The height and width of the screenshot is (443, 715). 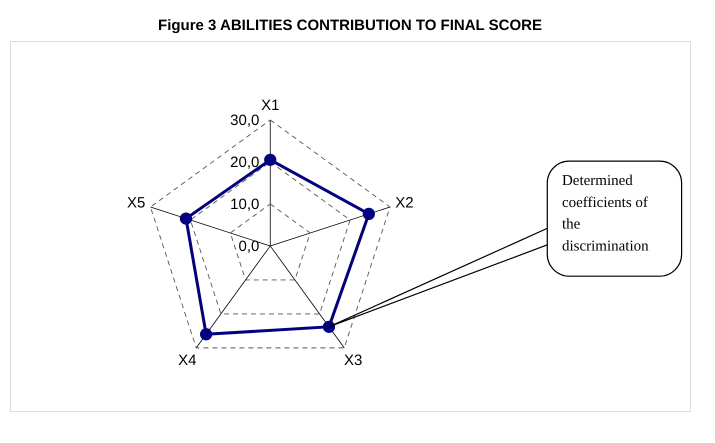 What do you see at coordinates (353, 361) in the screenshot?
I see `spoke-label: X3` at bounding box center [353, 361].